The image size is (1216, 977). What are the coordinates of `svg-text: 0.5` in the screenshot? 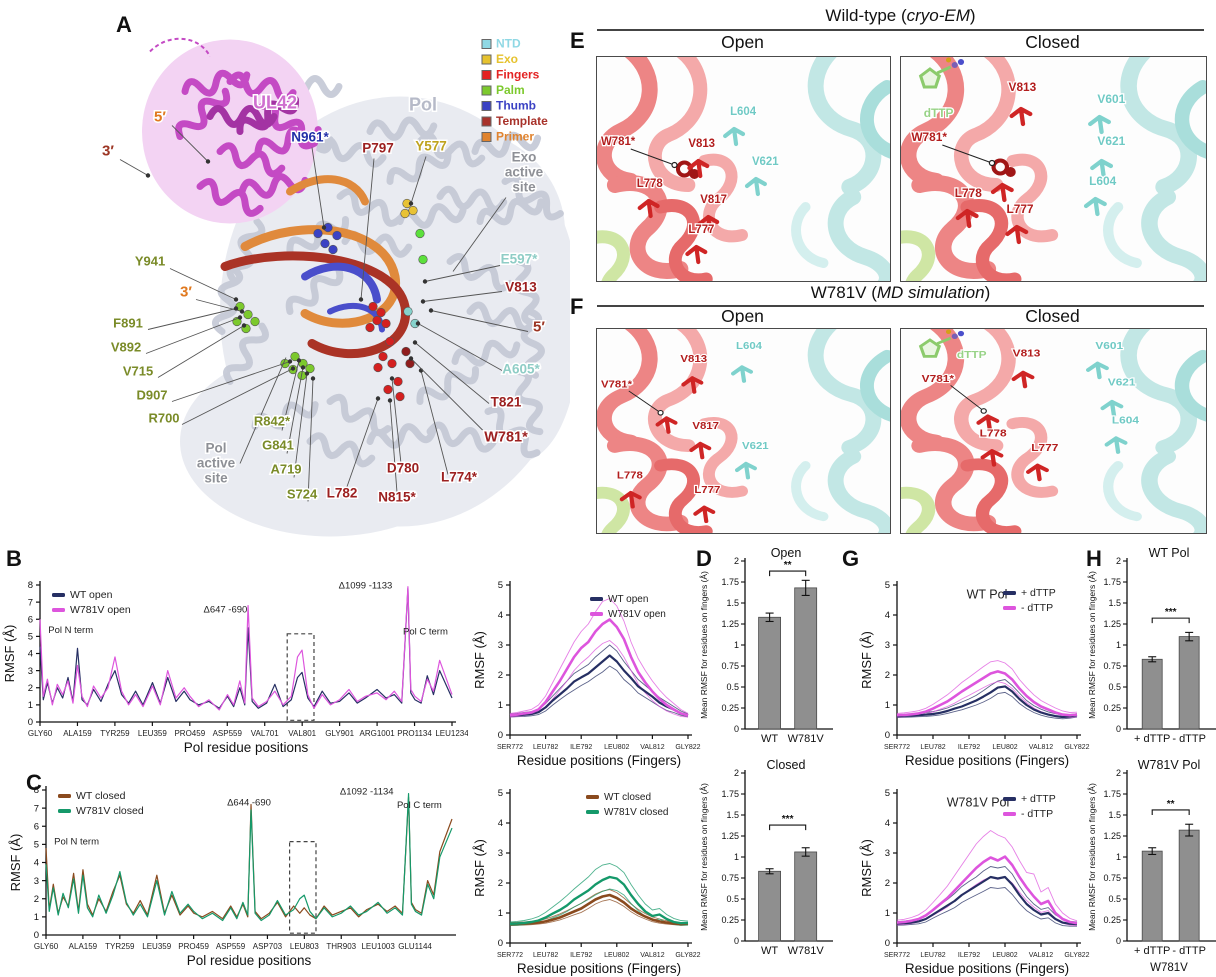 It's located at (1114, 899).